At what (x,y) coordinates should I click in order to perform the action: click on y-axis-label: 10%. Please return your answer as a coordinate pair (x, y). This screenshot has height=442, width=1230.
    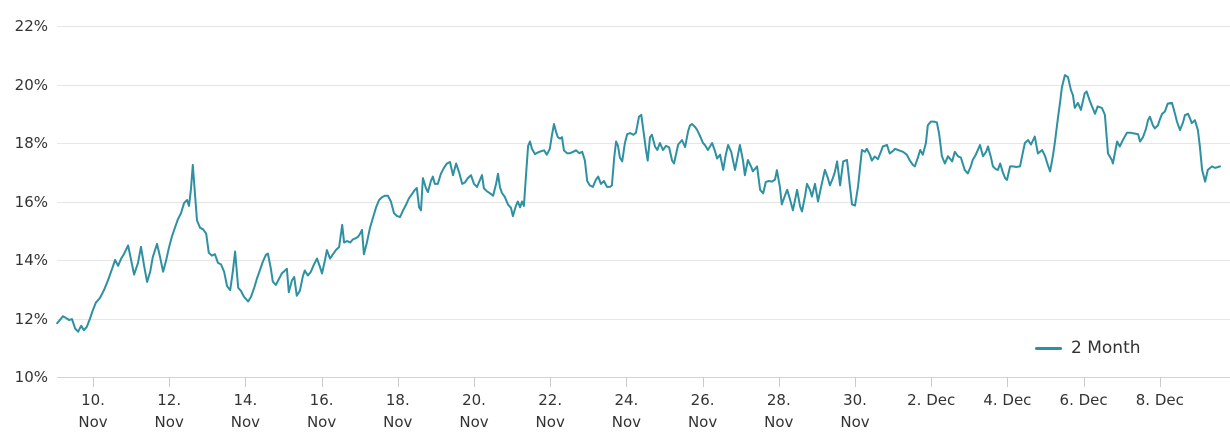
    Looking at the image, I should click on (31, 377).